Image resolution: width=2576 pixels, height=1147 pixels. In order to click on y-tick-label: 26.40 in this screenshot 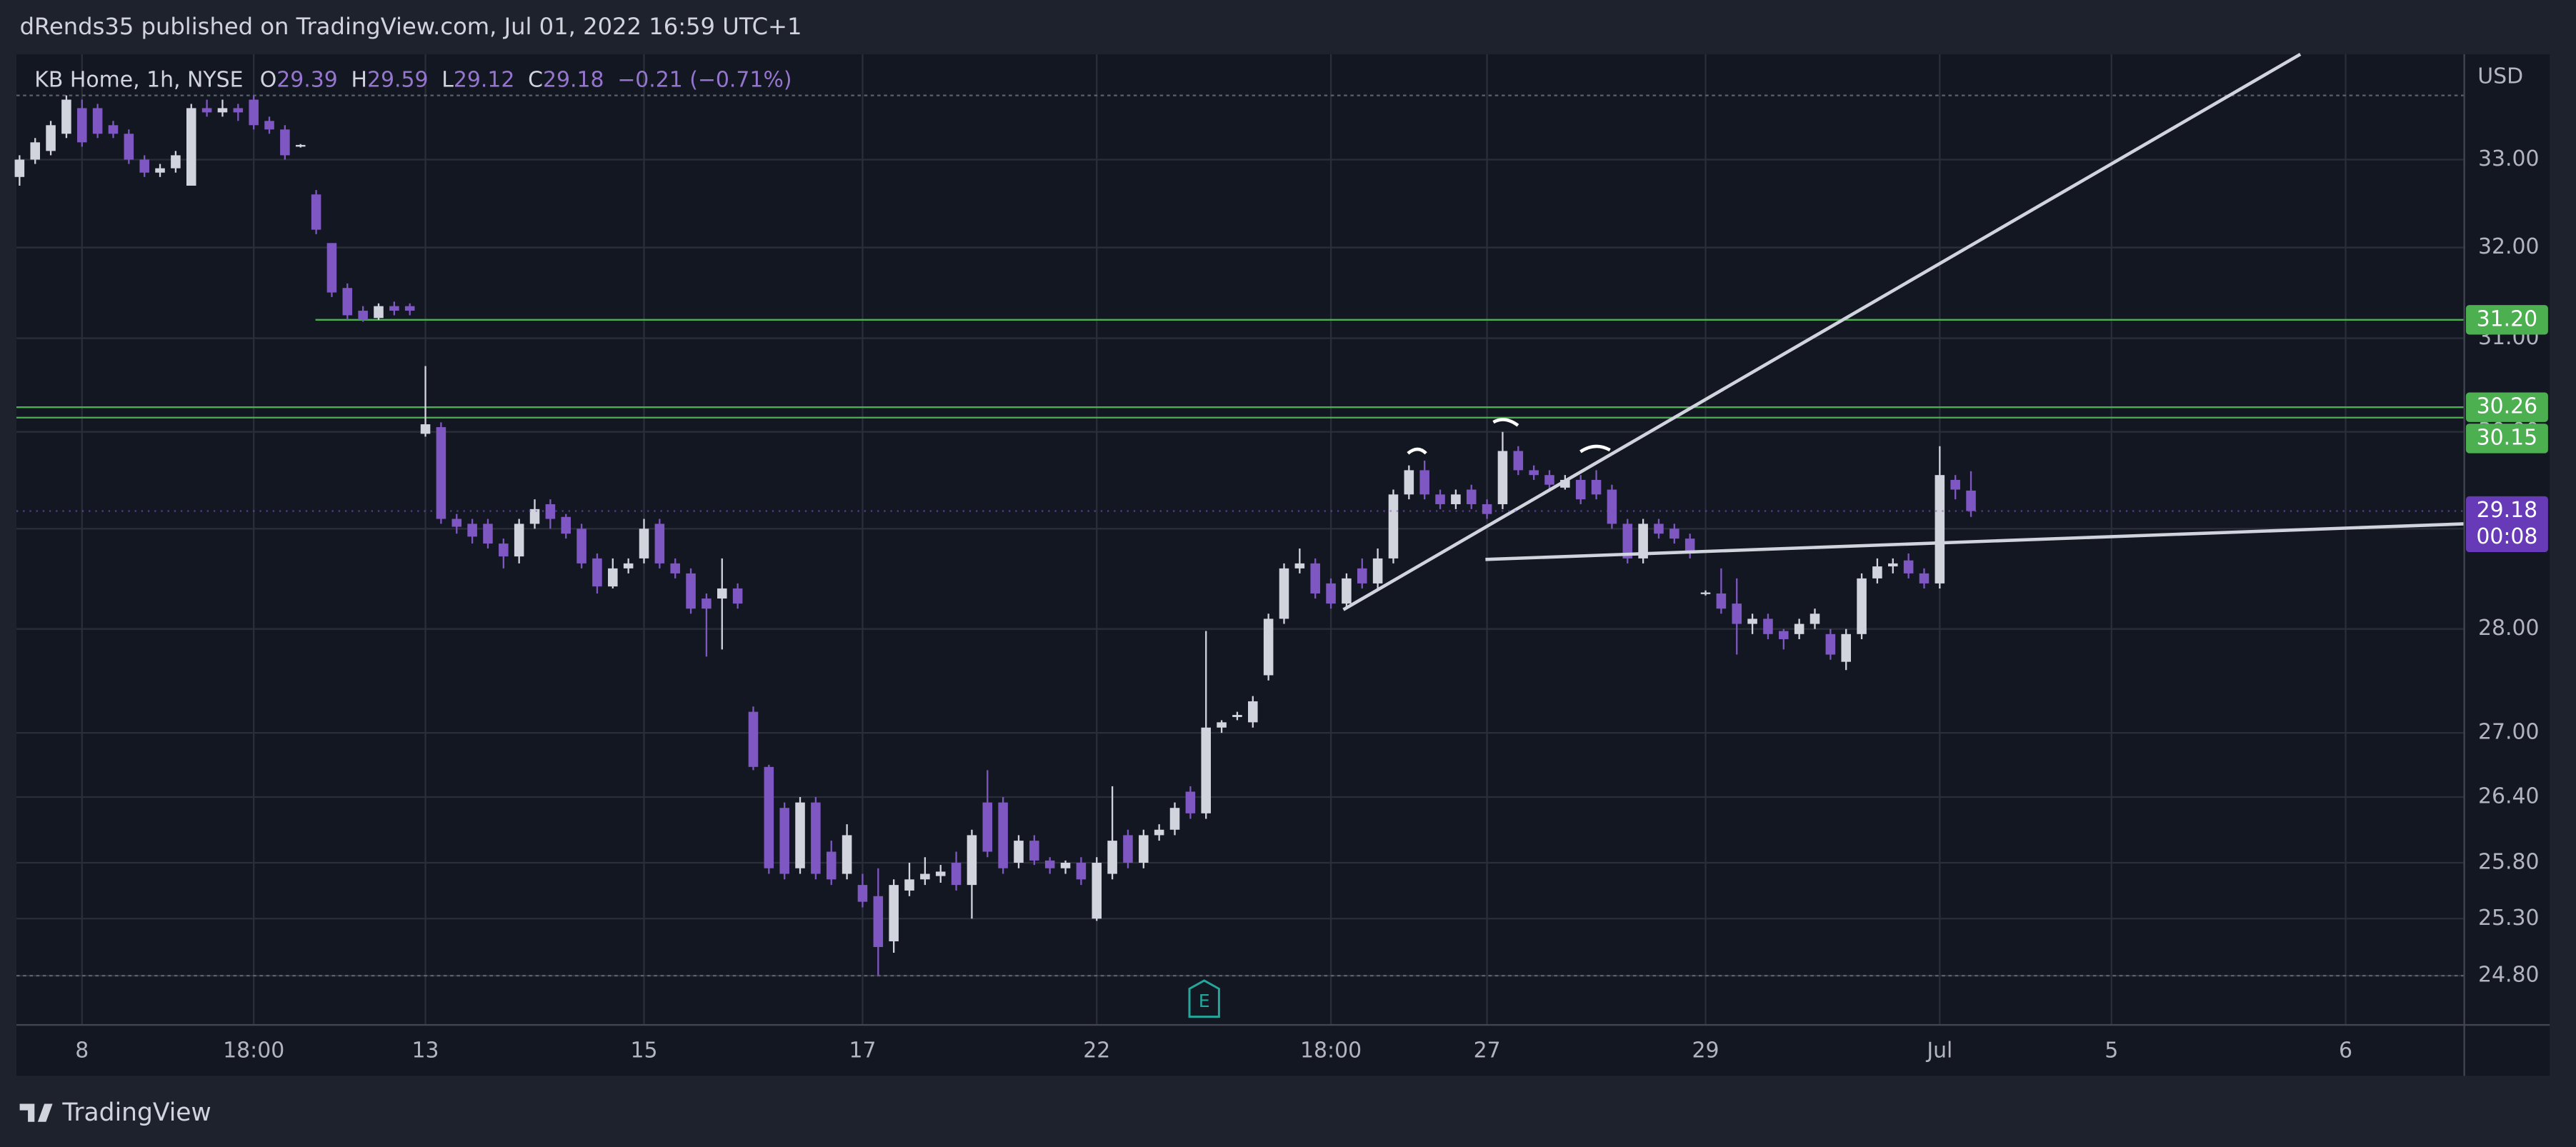, I will do `click(2509, 796)`.